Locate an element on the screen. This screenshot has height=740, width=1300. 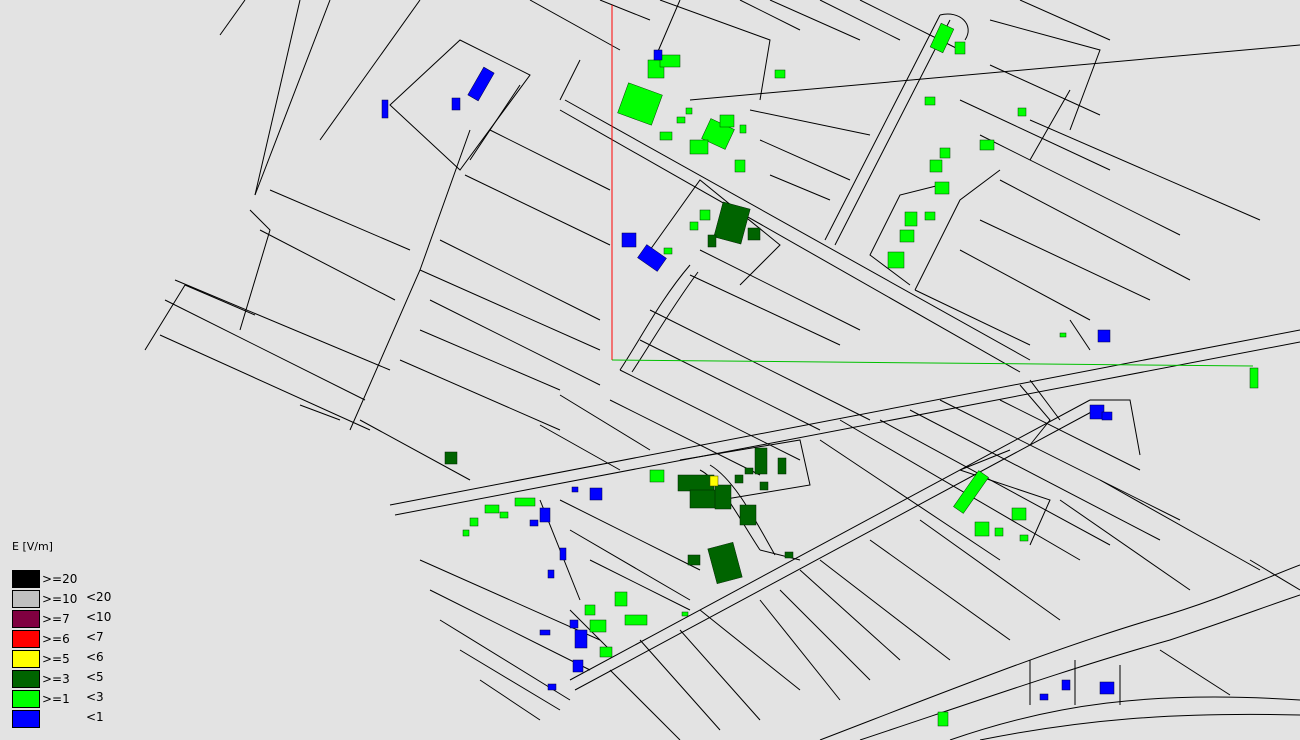
legend-low-label: >=20 is located at coordinates (60, 579).